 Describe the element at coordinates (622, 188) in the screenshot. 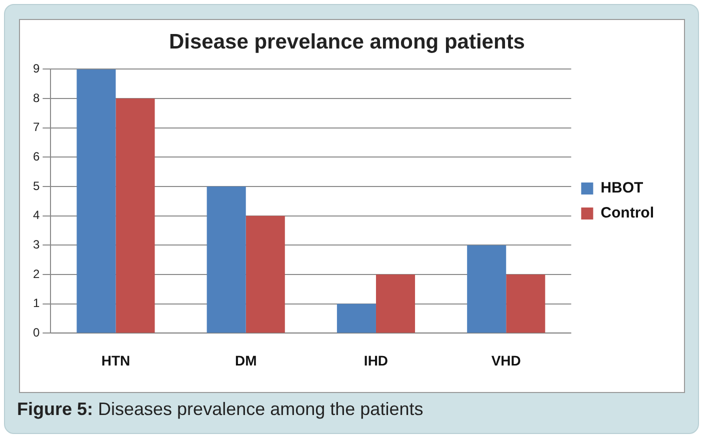

I see `legend-label: HBOT` at that location.